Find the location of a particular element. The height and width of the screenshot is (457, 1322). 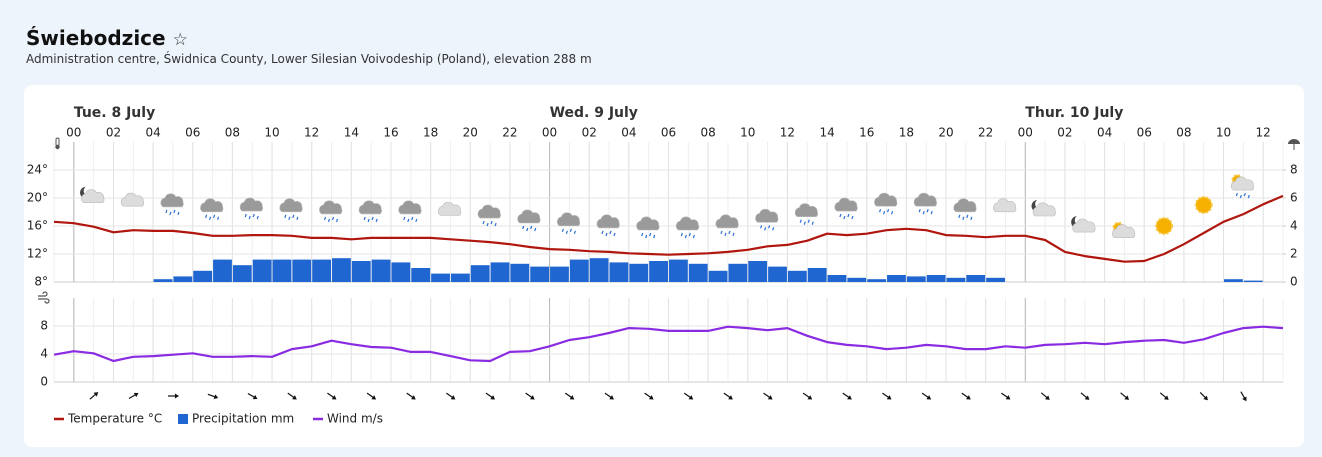

x-tick-label: 16 is located at coordinates (390, 133).